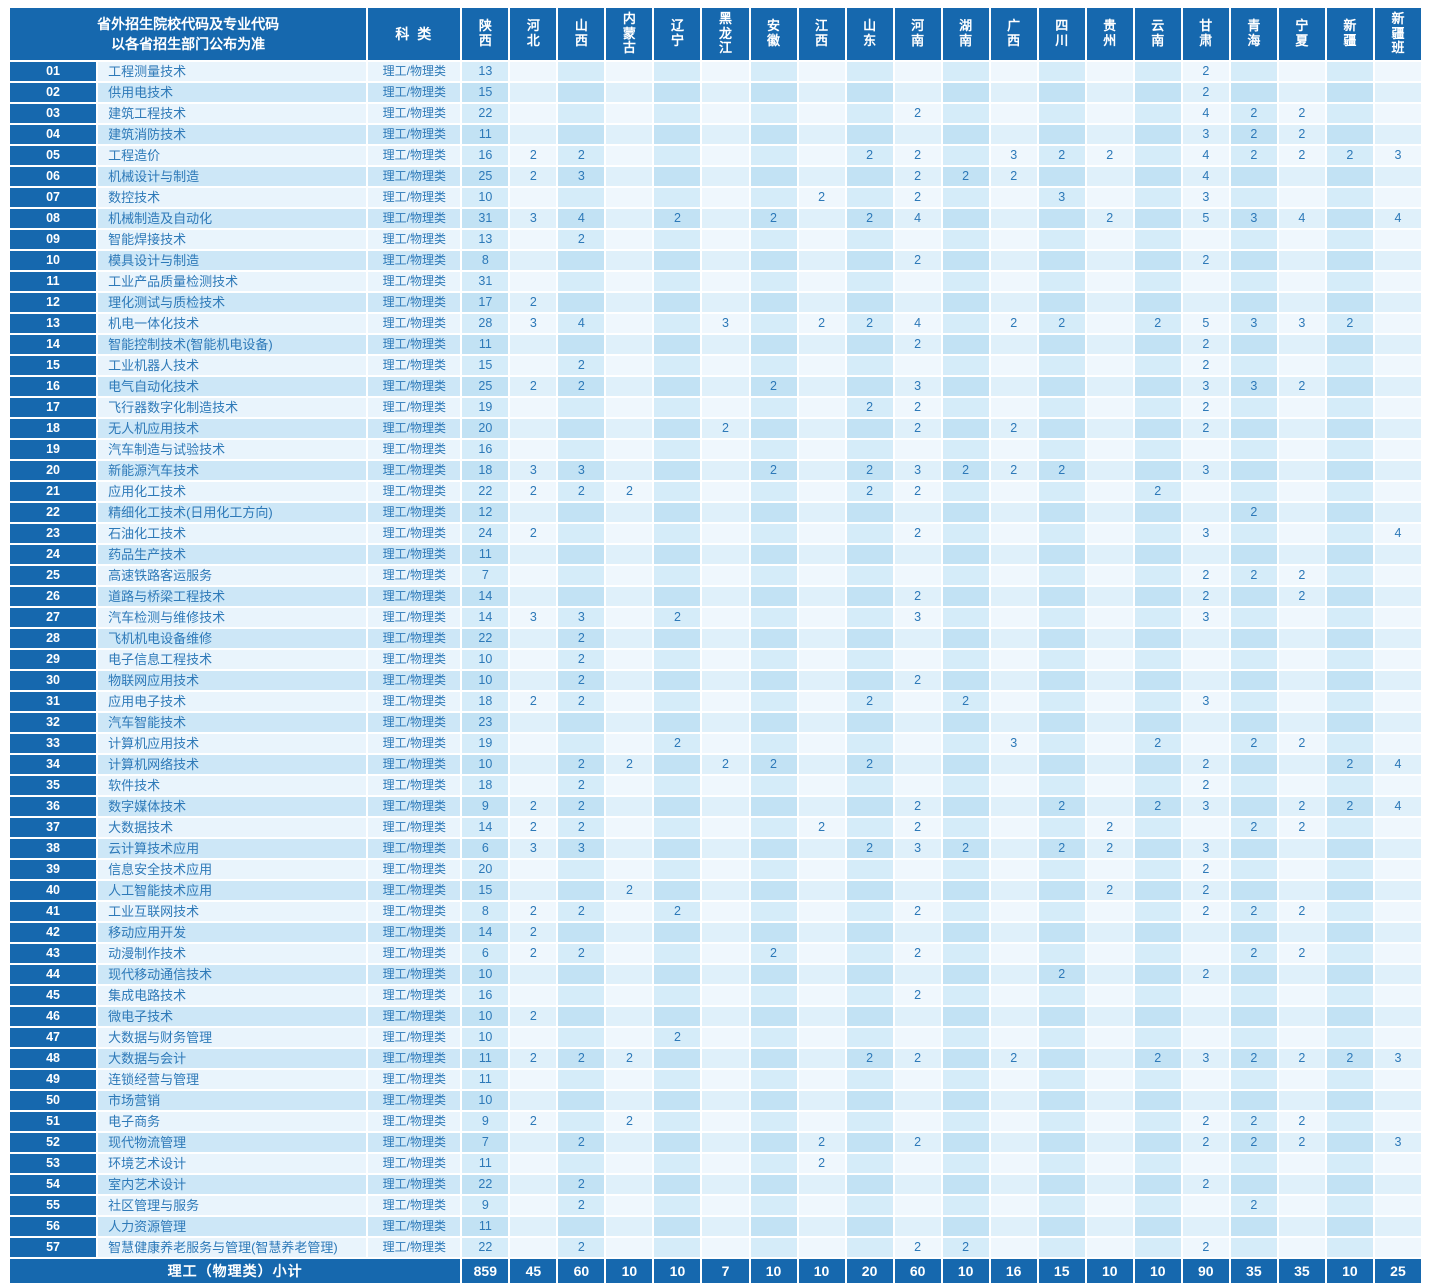  Describe the element at coordinates (53, 407) in the screenshot. I see `row-number: 17` at that location.